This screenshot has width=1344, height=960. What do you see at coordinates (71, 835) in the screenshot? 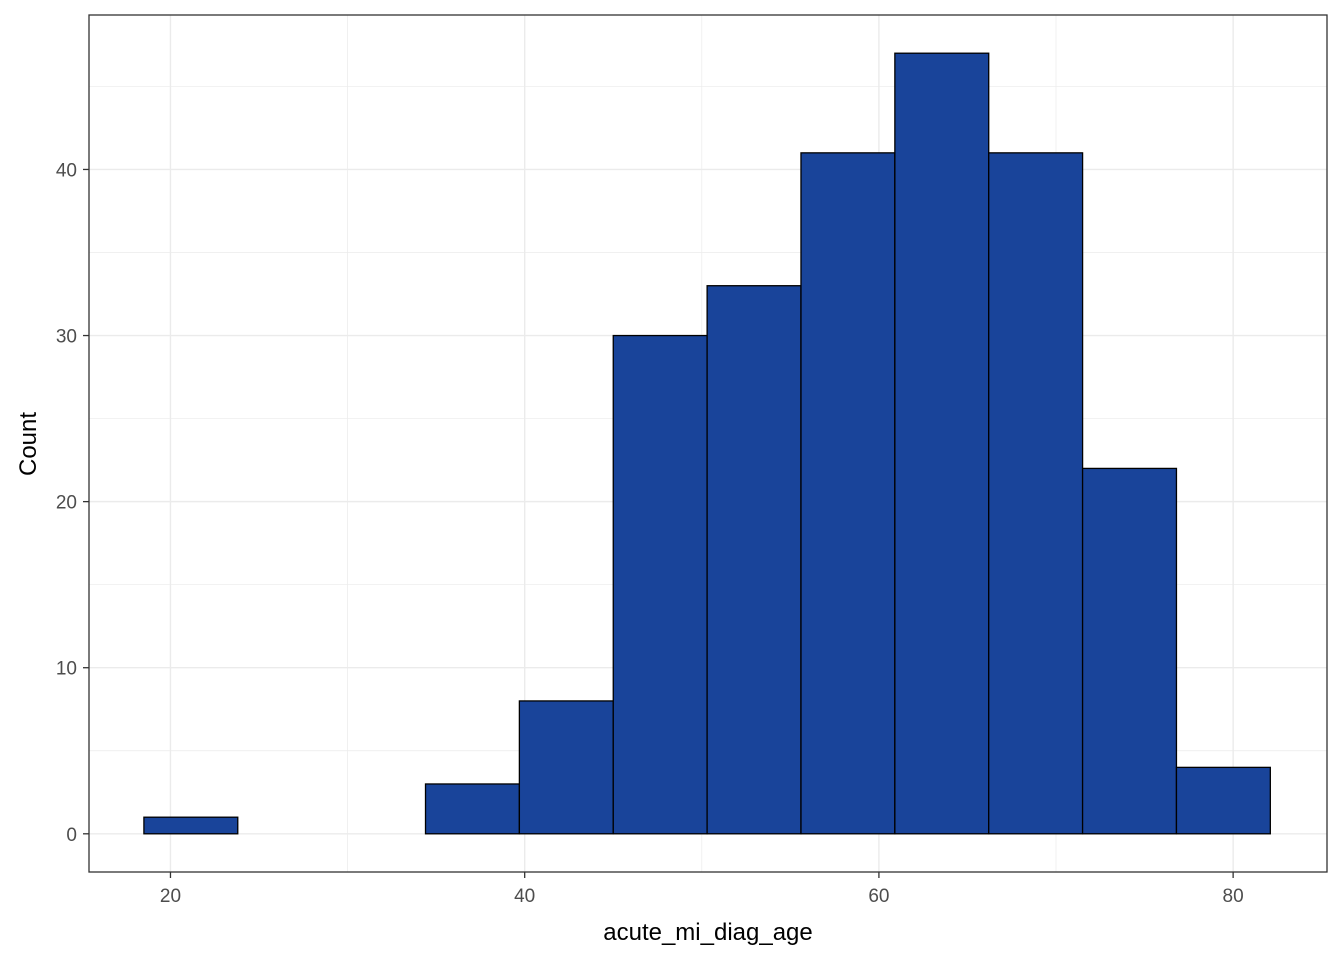
I see `y-tick-label: 0` at bounding box center [71, 835].